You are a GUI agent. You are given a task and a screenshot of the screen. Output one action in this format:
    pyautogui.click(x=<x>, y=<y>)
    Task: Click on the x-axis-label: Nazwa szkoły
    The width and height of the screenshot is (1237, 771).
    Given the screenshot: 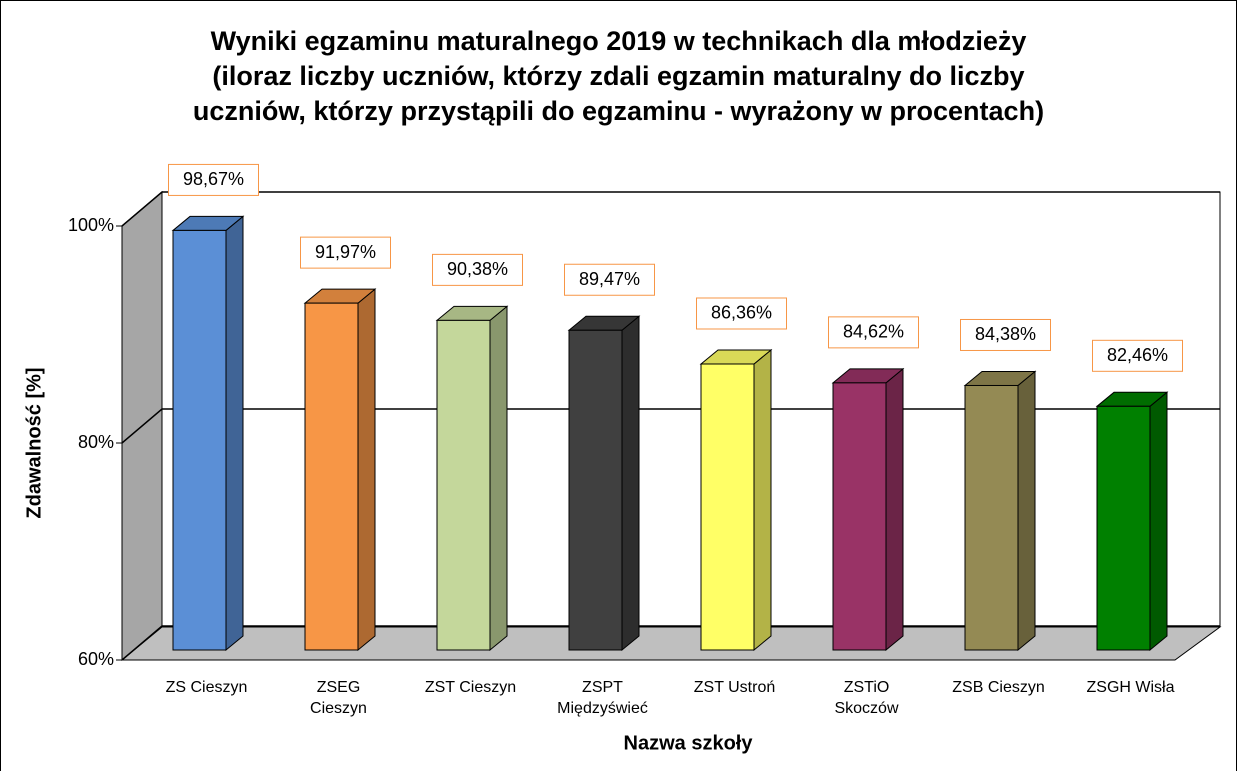 What is the action you would take?
    pyautogui.click(x=689, y=743)
    